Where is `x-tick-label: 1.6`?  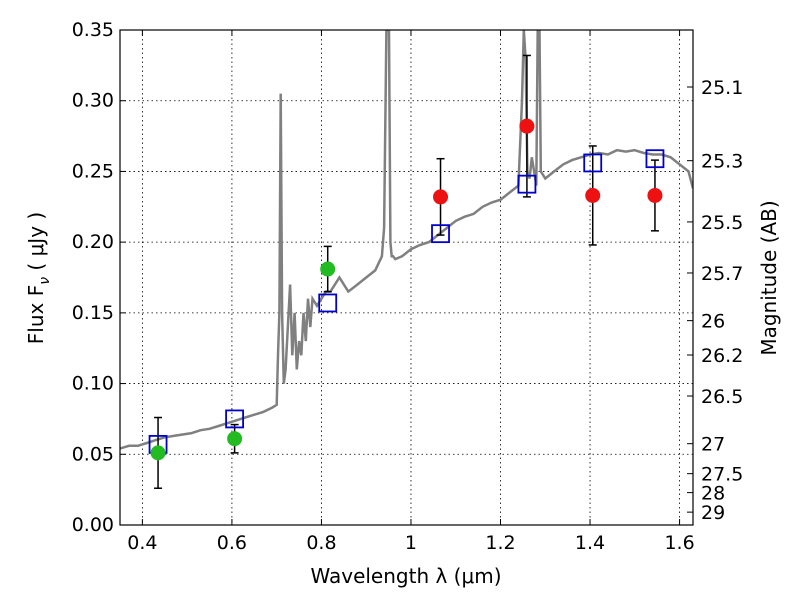 x-tick-label: 1.6 is located at coordinates (679, 543).